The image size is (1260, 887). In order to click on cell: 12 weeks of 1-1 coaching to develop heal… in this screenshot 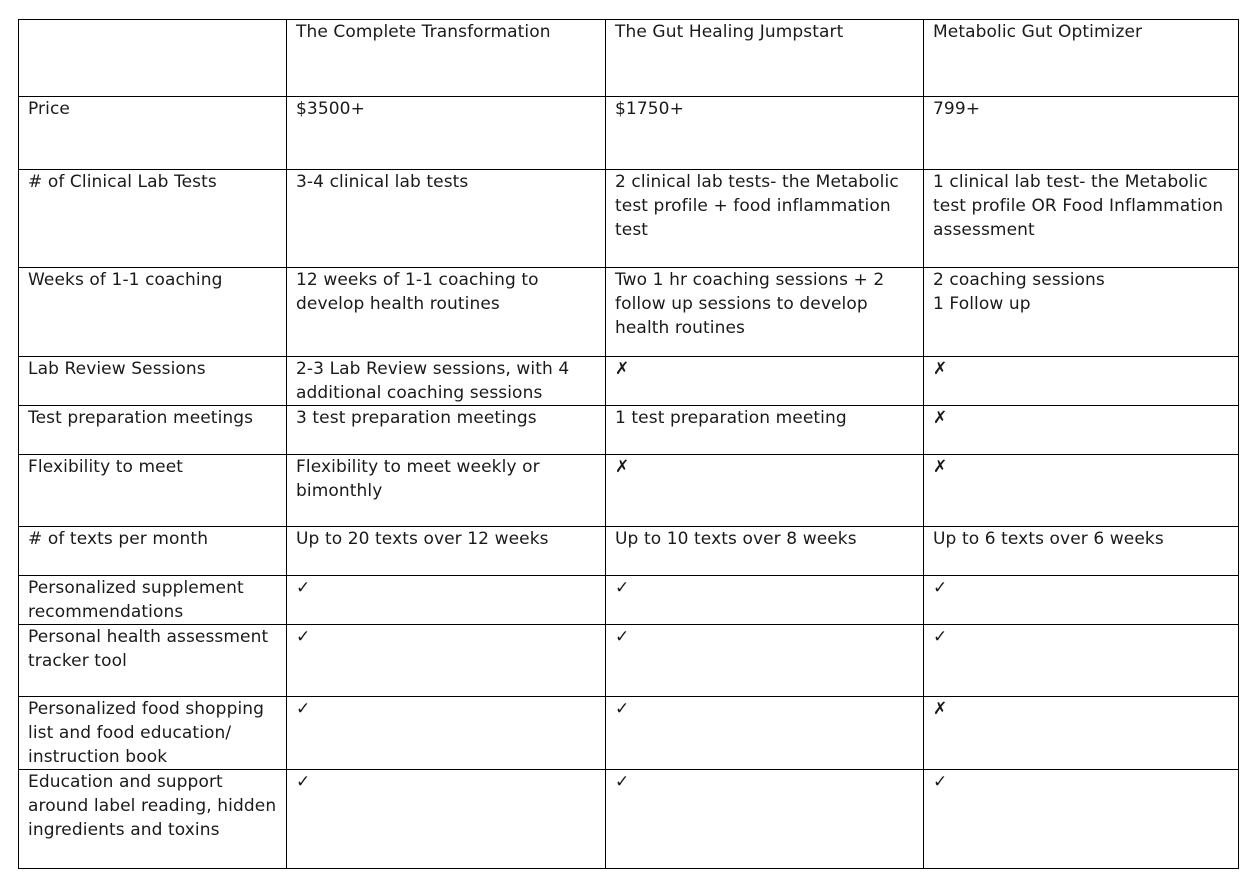, I will do `click(446, 312)`.